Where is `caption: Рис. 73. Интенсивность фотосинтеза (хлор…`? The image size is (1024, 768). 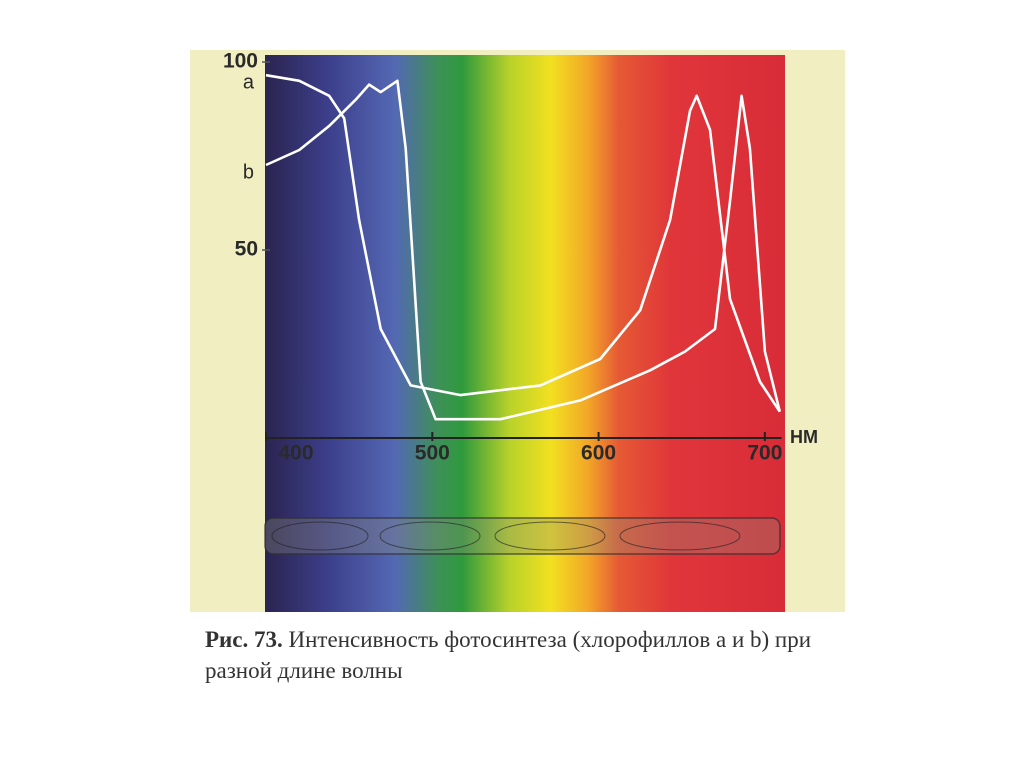 caption: Рис. 73. Интенсивность фотосинтеза (хлор… is located at coordinates (525, 655).